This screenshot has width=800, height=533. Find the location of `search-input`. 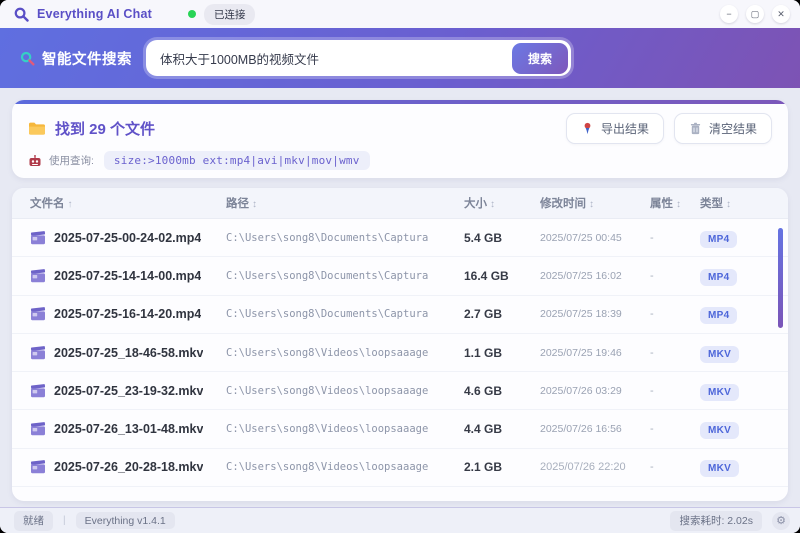

search-input is located at coordinates (336, 58).